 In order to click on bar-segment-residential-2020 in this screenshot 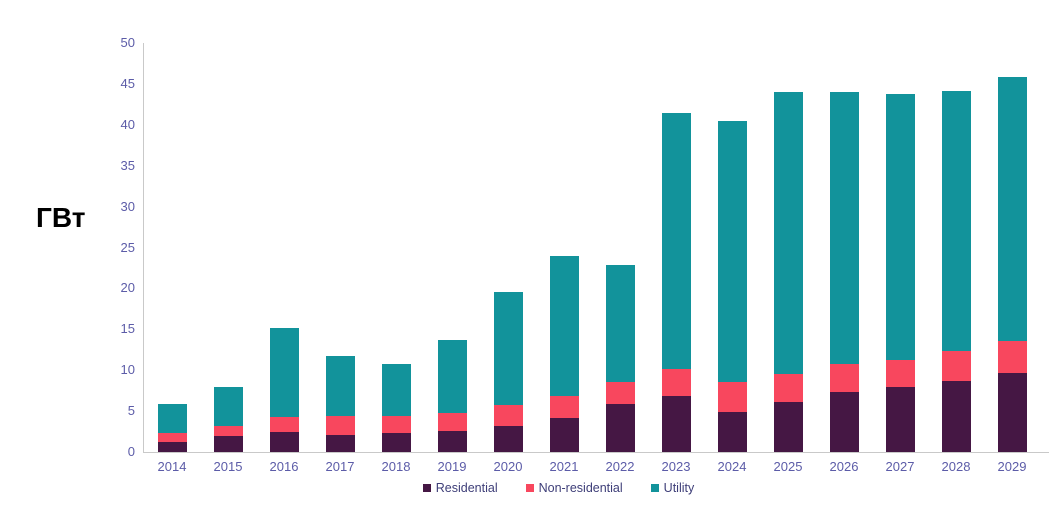, I will do `click(508, 438)`.